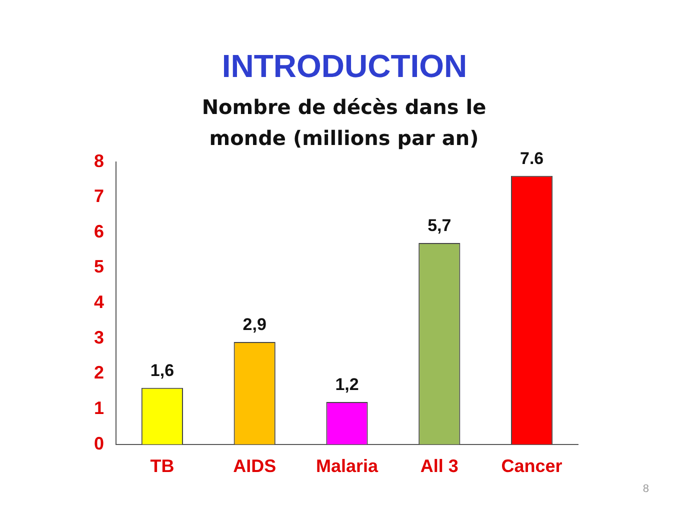  What do you see at coordinates (99, 372) in the screenshot?
I see `y-tick-label: 2` at bounding box center [99, 372].